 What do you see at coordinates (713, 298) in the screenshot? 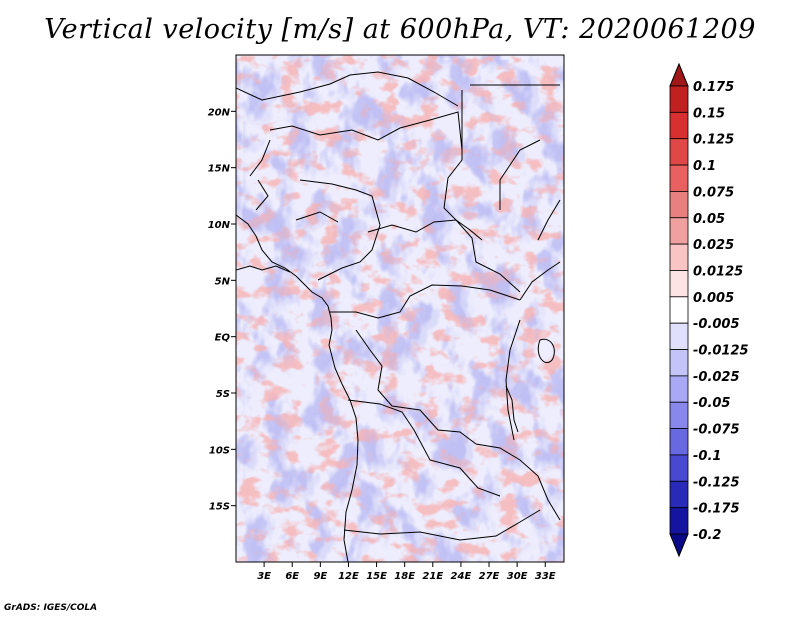
I see `colorbar-label: 0.005` at bounding box center [713, 298].